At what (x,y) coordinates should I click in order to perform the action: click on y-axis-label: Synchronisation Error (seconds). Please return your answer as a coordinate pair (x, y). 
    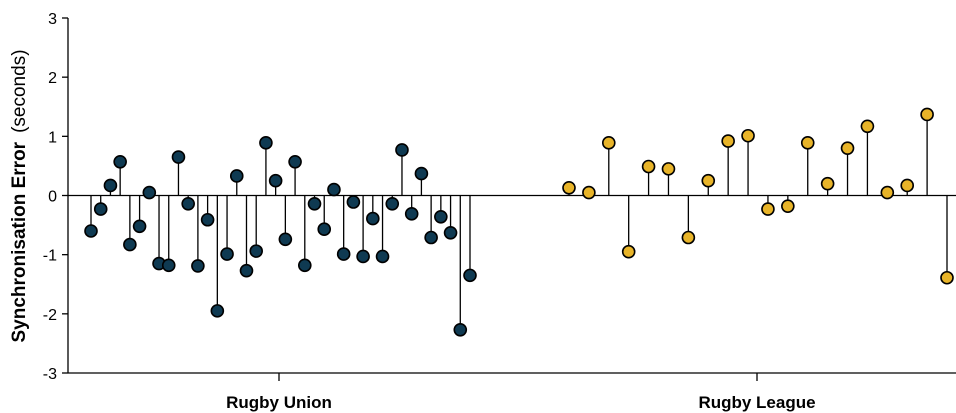
    Looking at the image, I should click on (19, 195).